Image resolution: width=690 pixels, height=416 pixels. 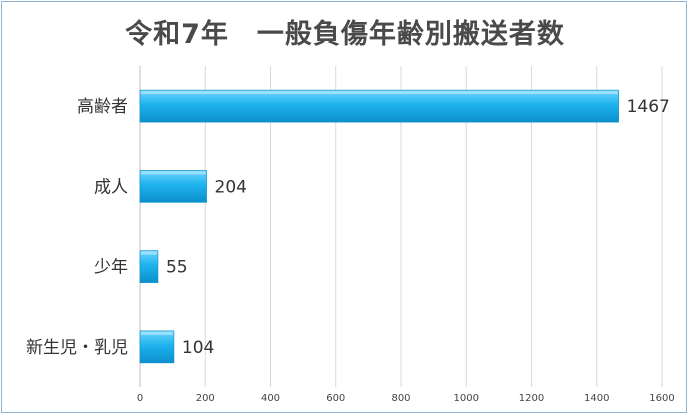 I want to click on x-tick-label: 200, so click(x=205, y=398).